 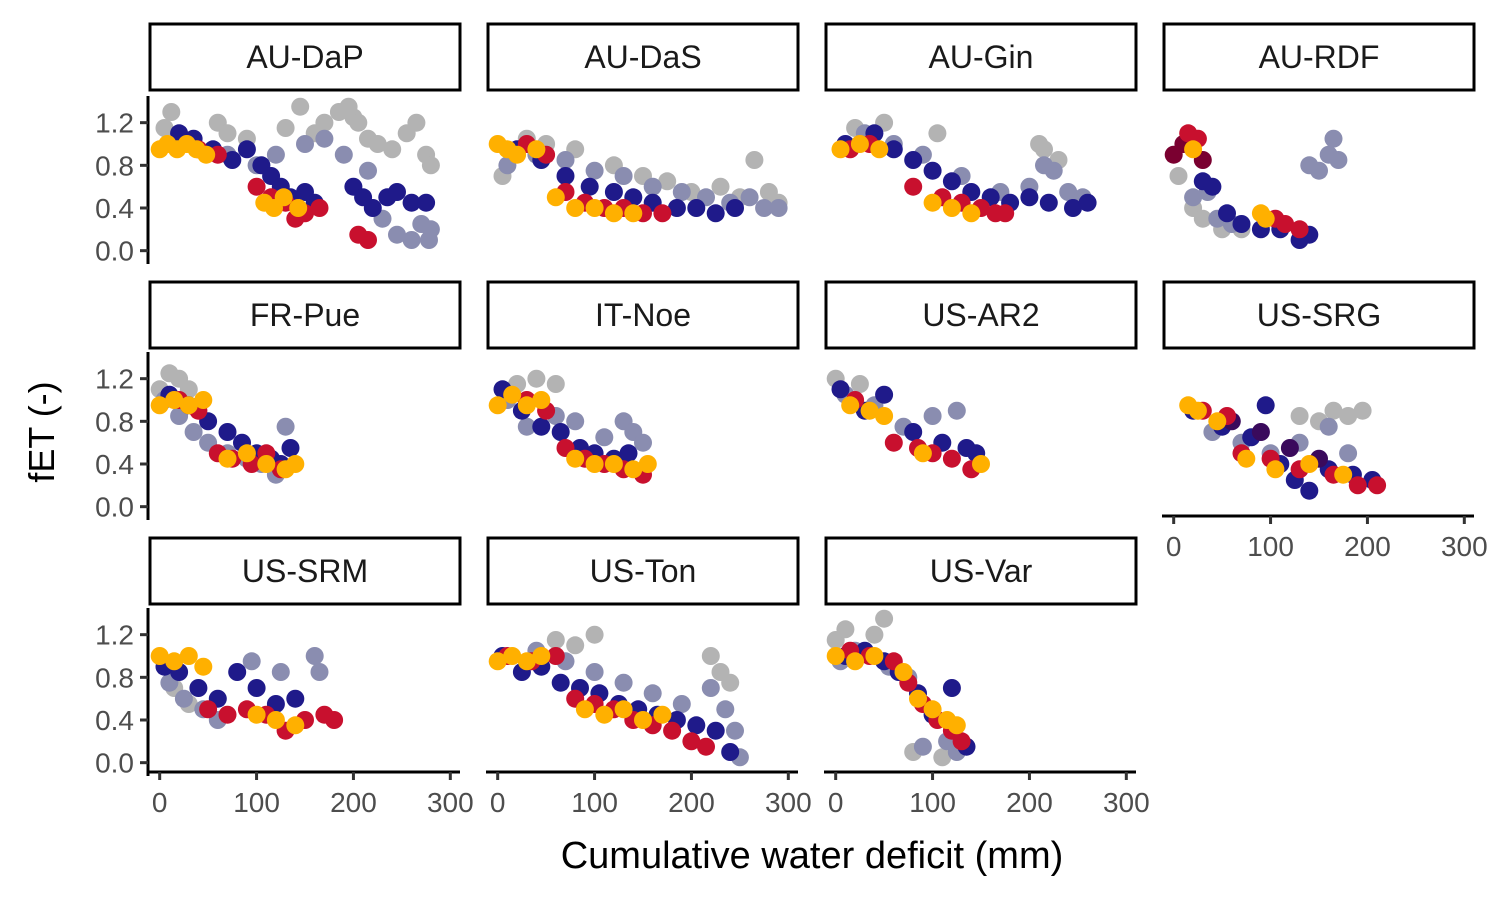 What do you see at coordinates (981, 571) in the screenshot?
I see `strip-label: US-Var` at bounding box center [981, 571].